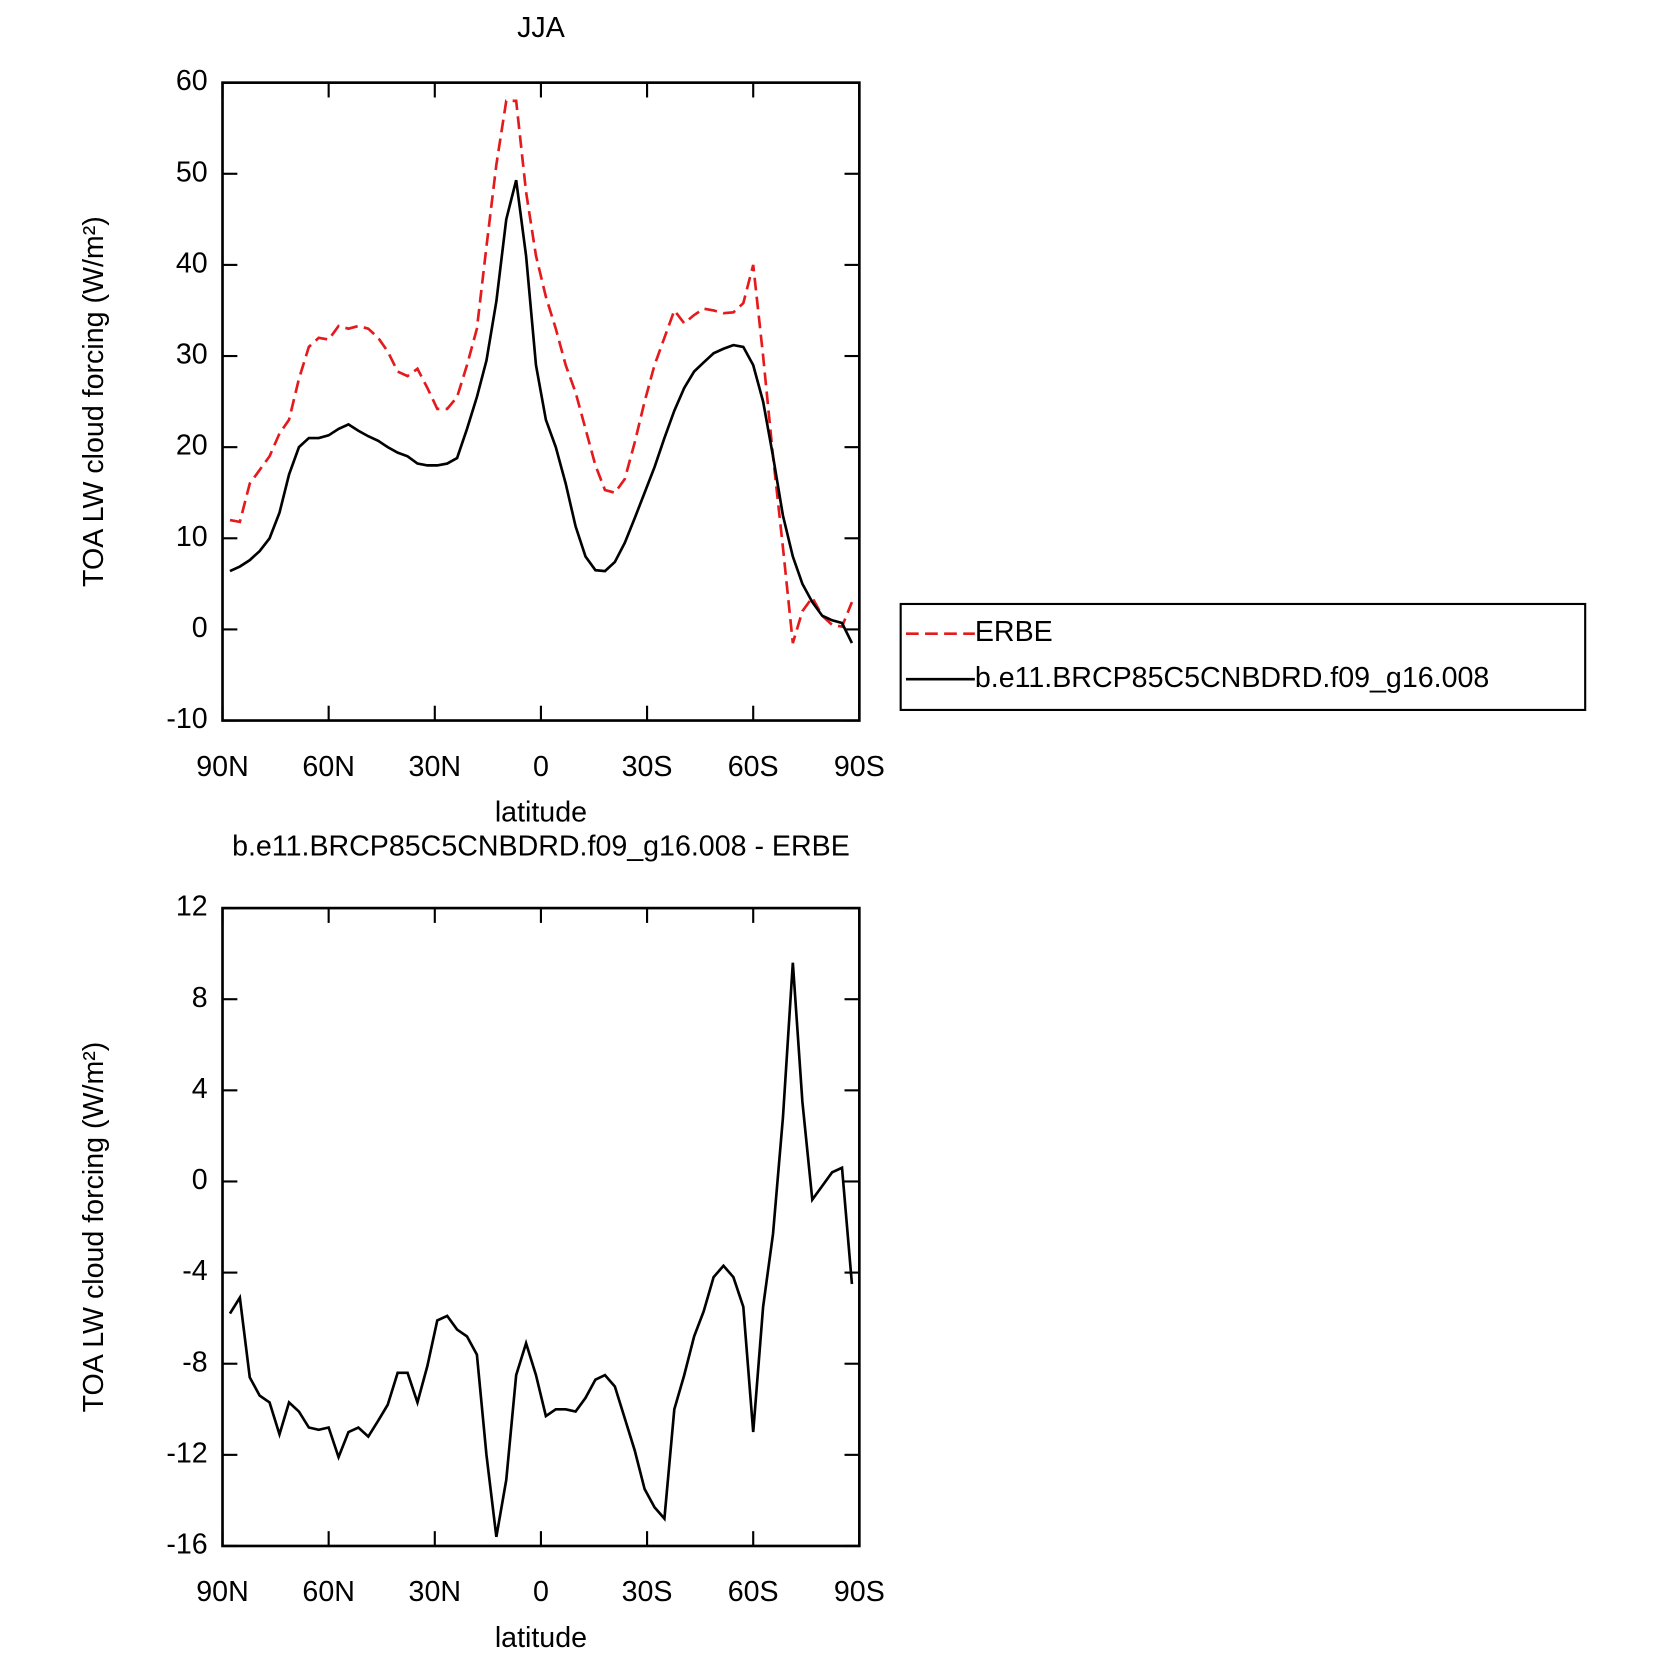 The width and height of the screenshot is (1653, 1653). Describe the element at coordinates (192, 537) in the screenshot. I see `y-tick-label: 10` at that location.